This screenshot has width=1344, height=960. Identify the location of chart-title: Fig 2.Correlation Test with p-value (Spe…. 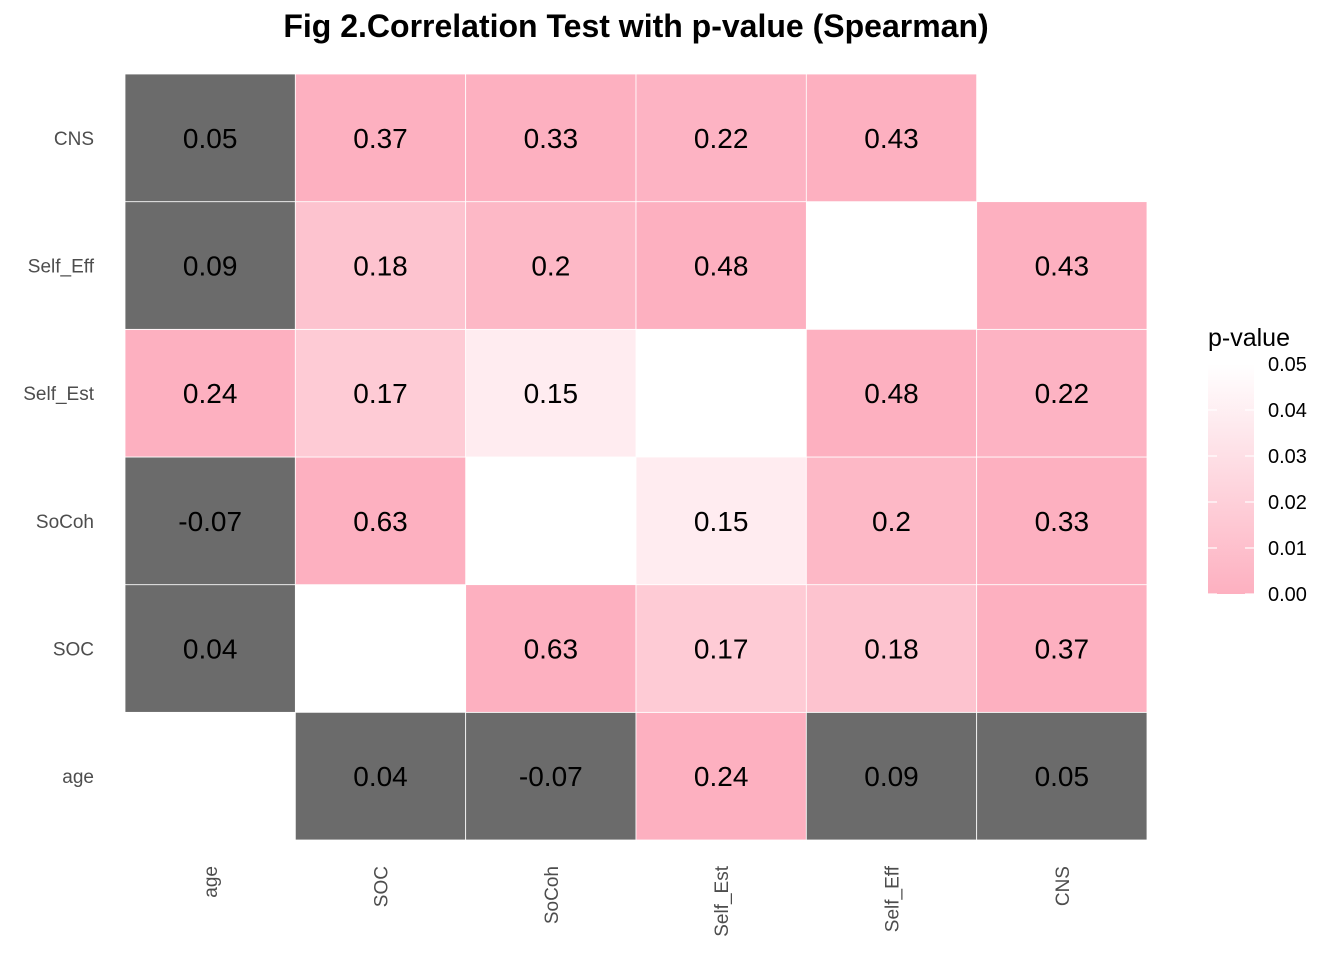
(636, 26).